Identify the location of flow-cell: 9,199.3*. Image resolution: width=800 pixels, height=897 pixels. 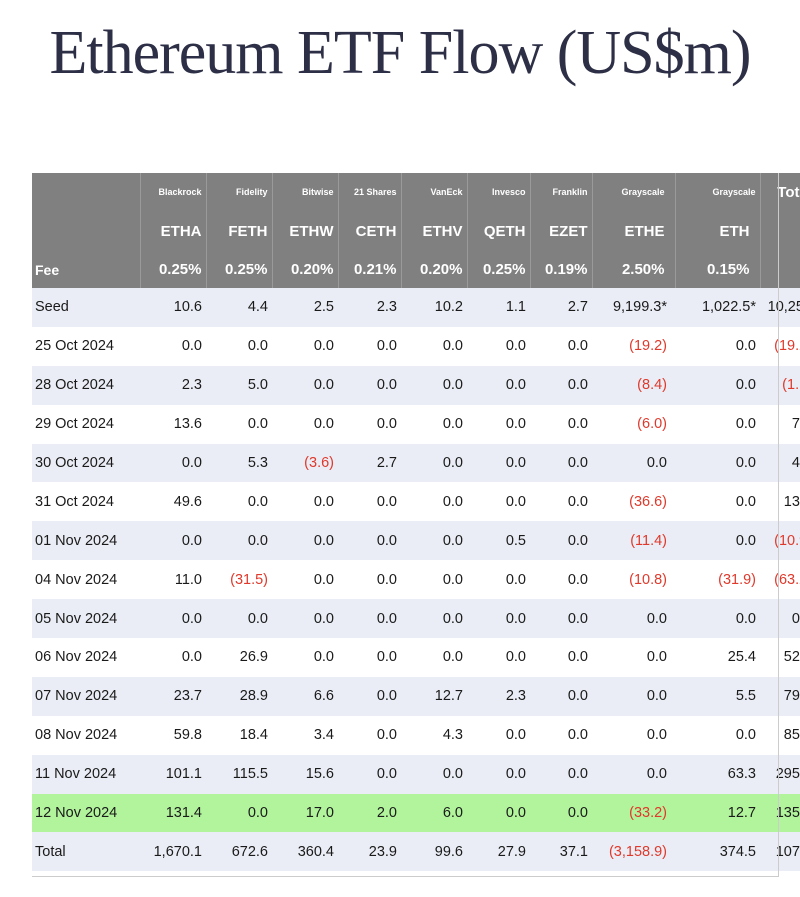
(633, 307).